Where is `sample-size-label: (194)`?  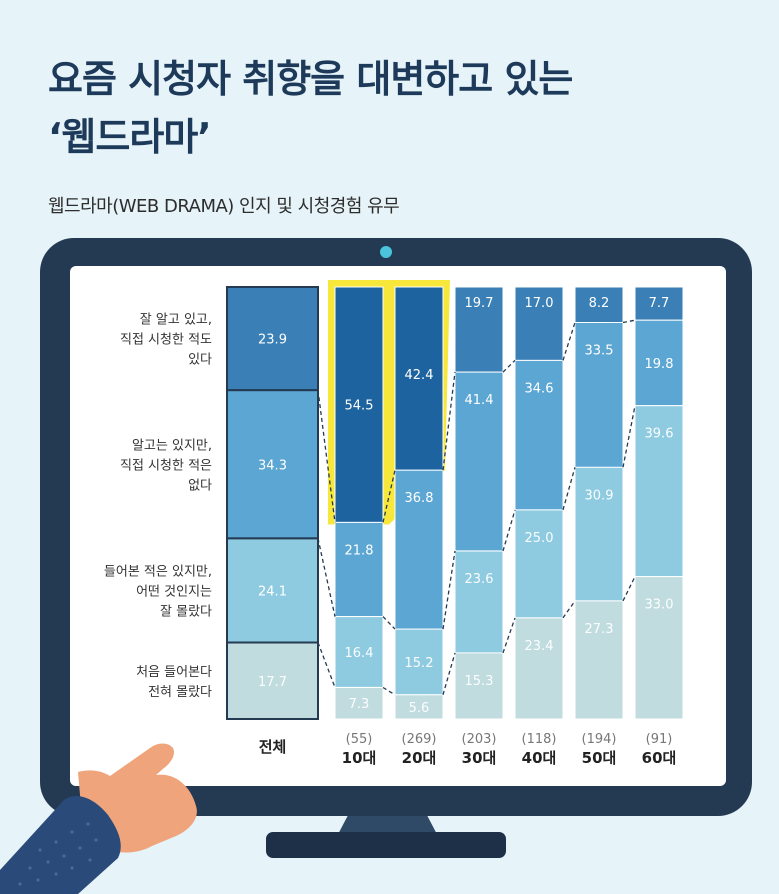 sample-size-label: (194) is located at coordinates (599, 739).